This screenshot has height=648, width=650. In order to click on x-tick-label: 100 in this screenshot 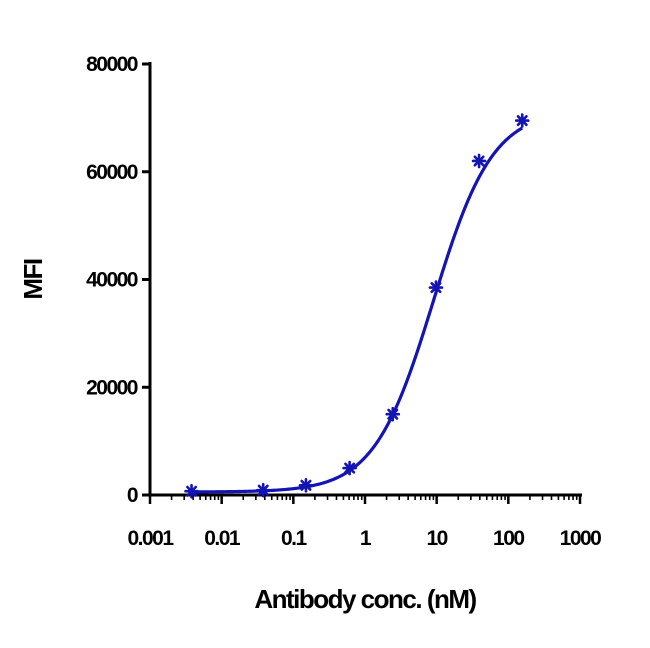, I will do `click(508, 538)`.